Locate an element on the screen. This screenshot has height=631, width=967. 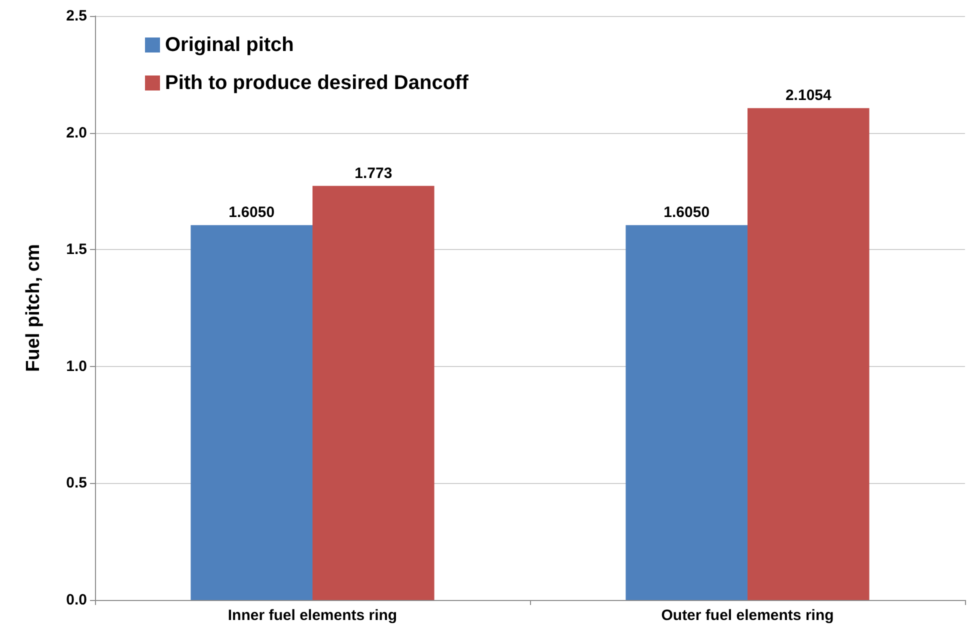
y-tick-label: 0.5 is located at coordinates (76, 483).